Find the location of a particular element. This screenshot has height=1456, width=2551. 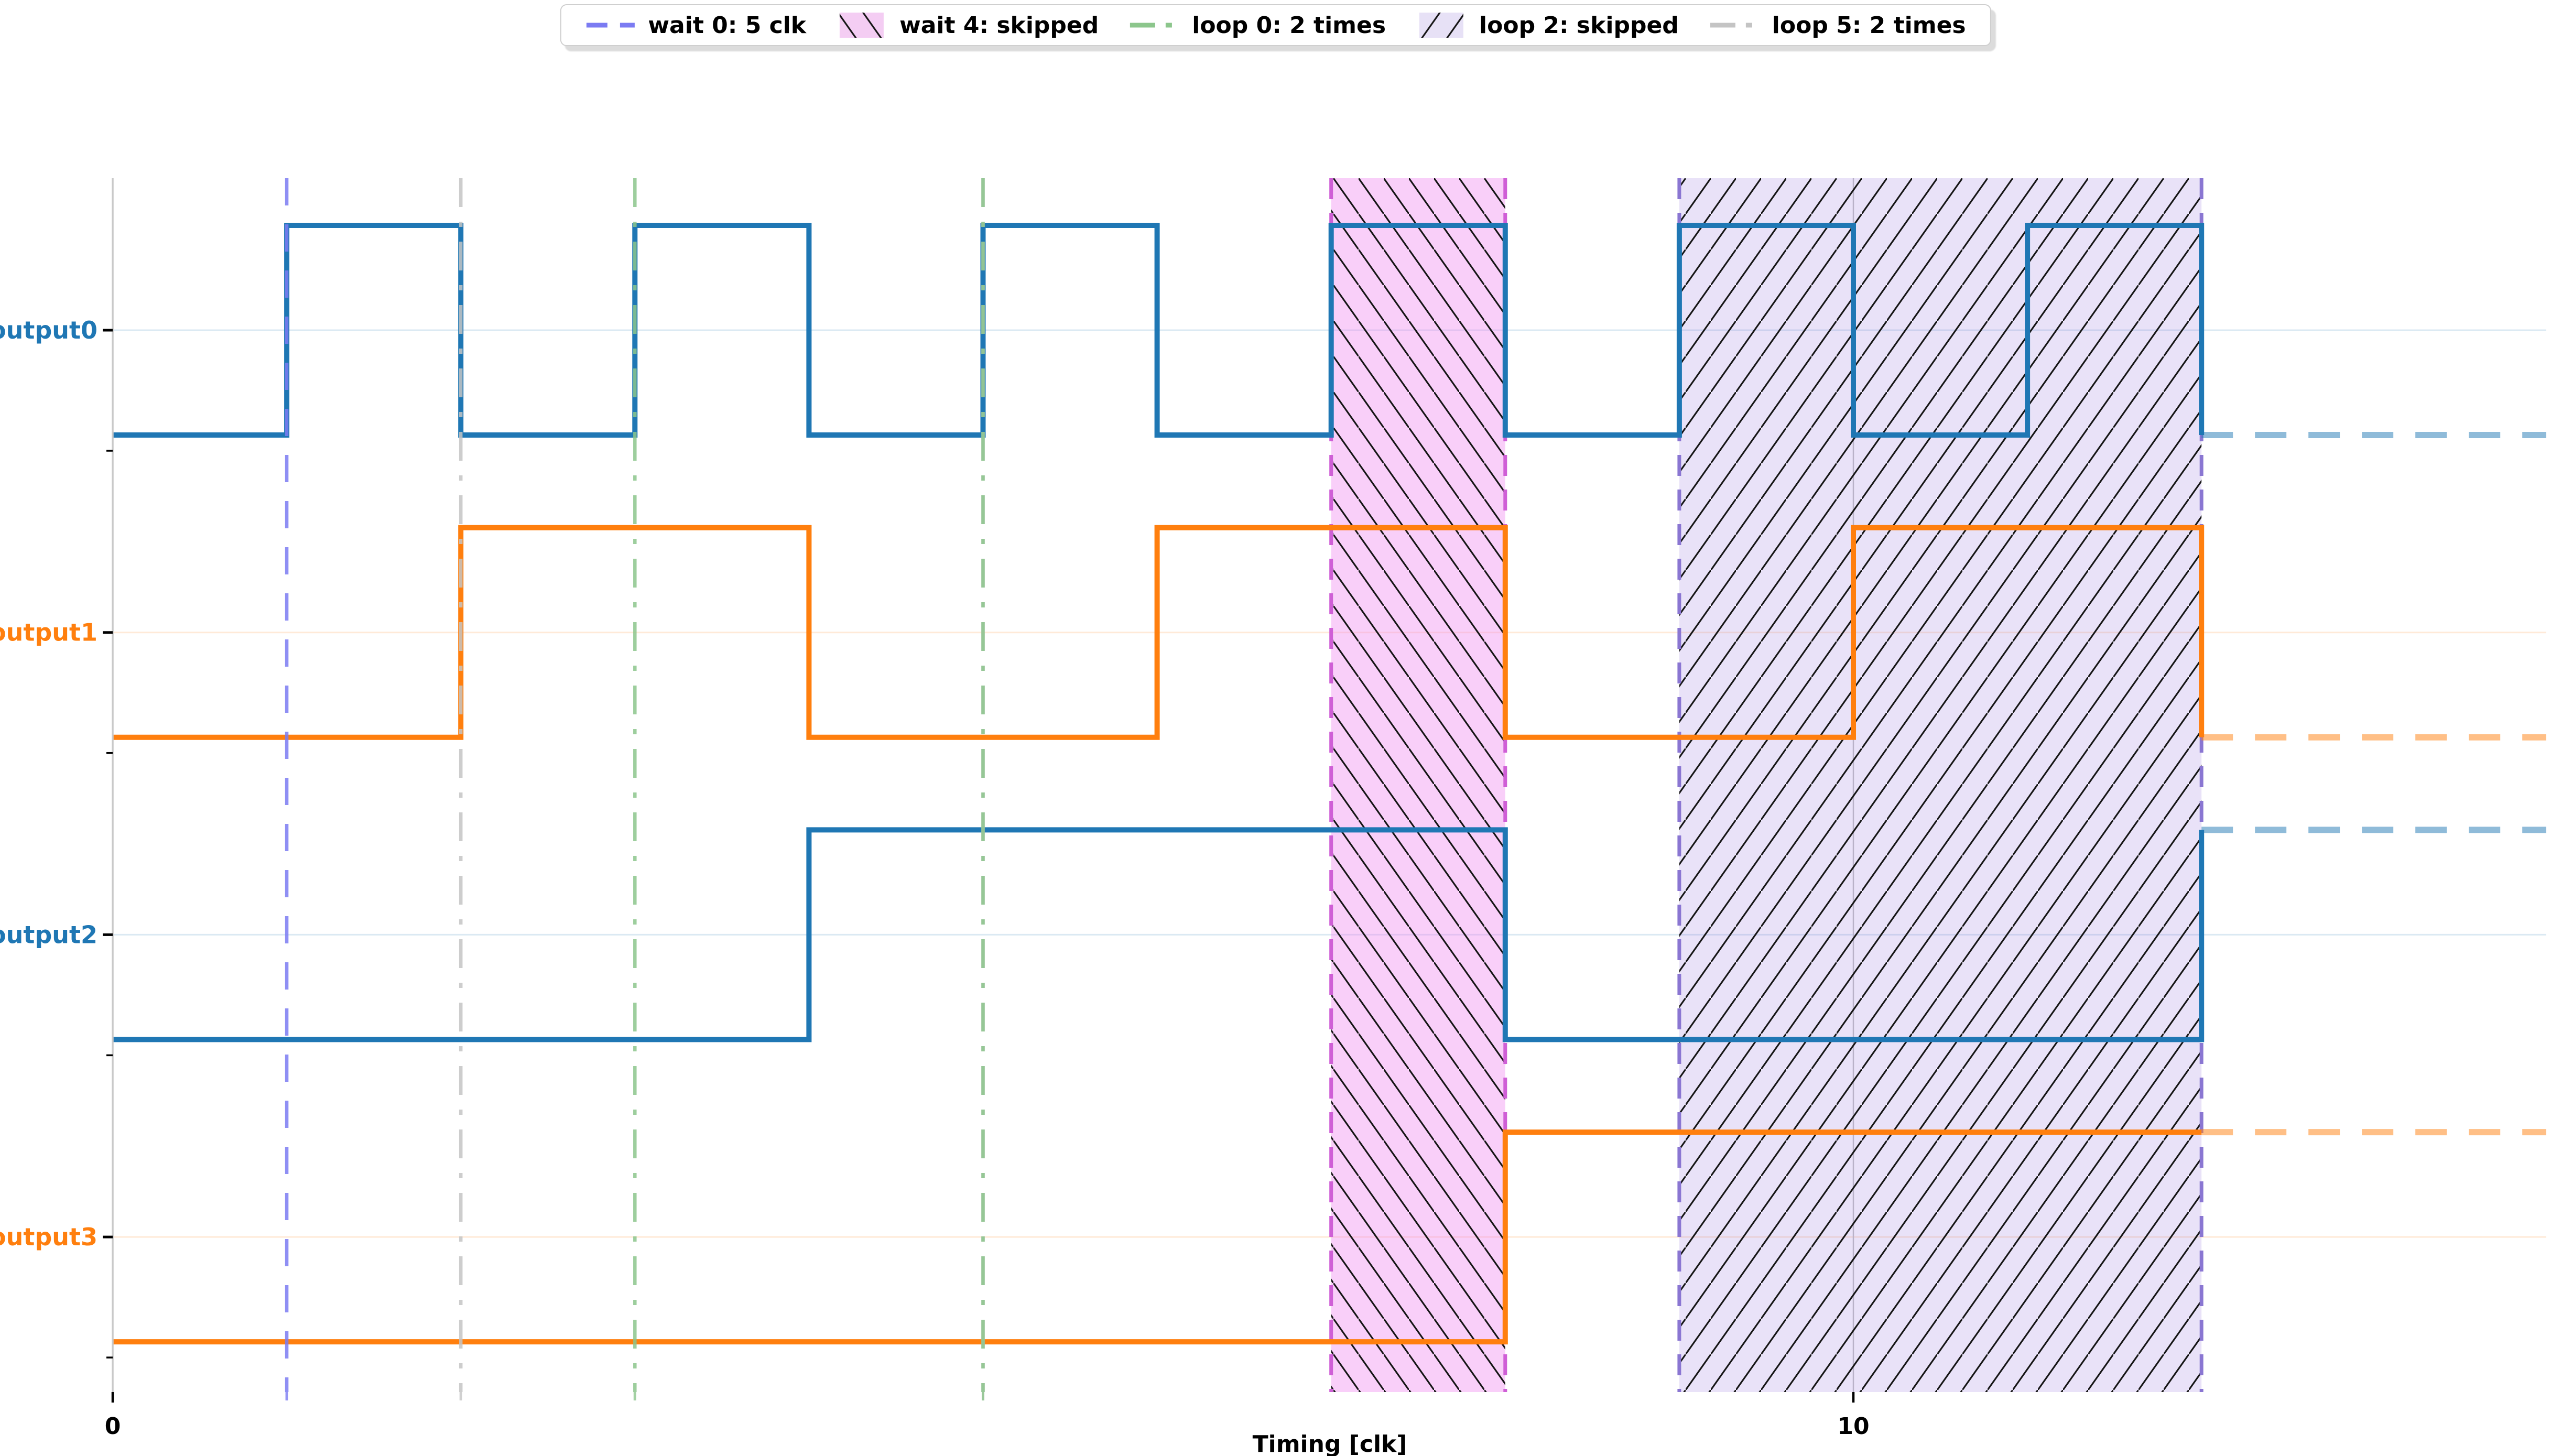

legend-swatch-wait-4-skipped is located at coordinates (862, 26).